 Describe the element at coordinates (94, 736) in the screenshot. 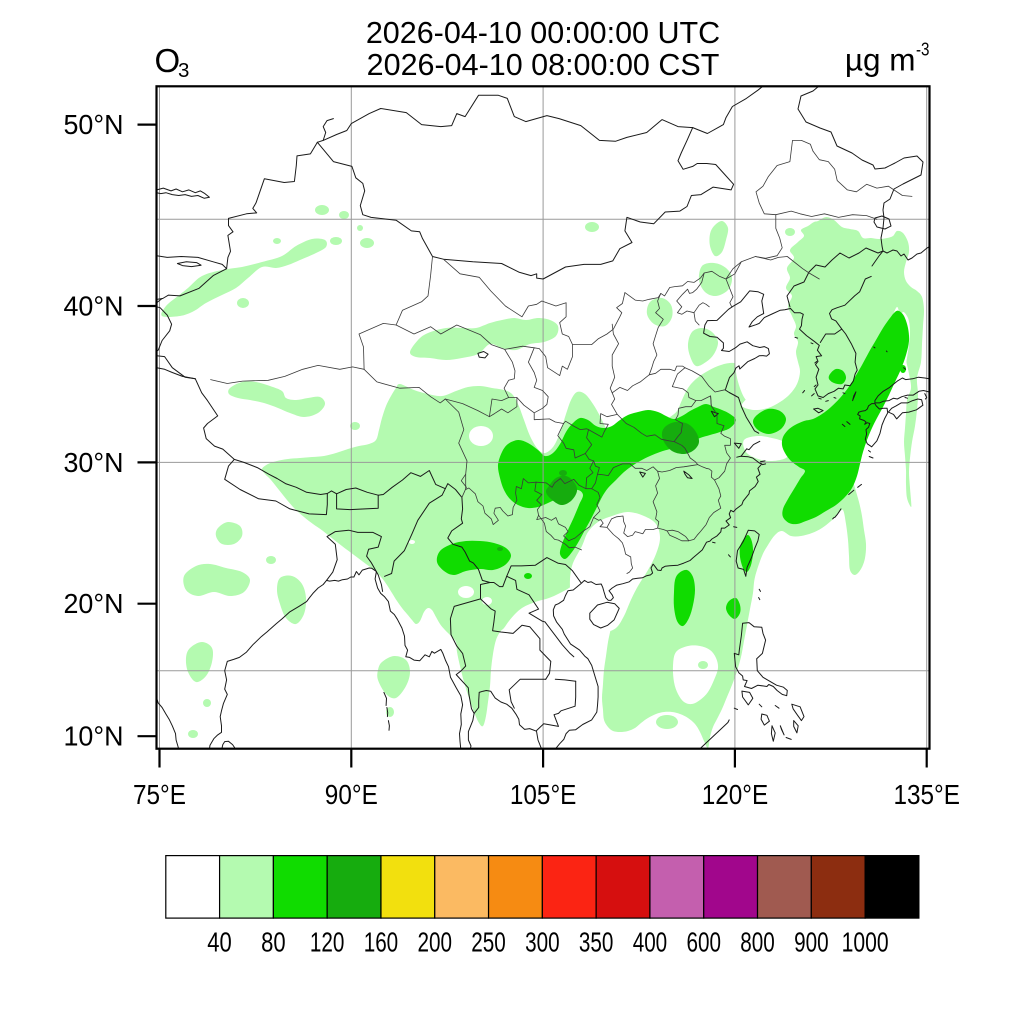

I see `svg-text: 10°N` at that location.